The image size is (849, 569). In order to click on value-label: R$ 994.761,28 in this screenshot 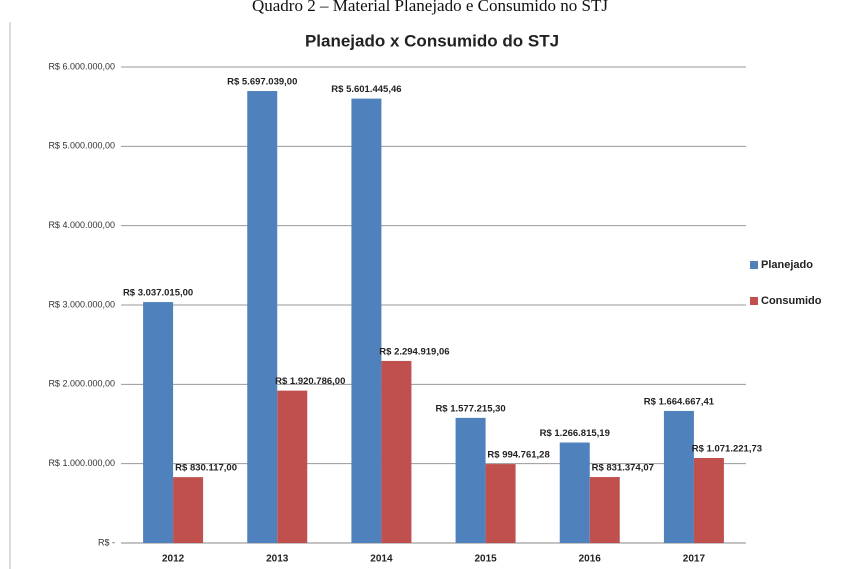, I will do `click(518, 455)`.